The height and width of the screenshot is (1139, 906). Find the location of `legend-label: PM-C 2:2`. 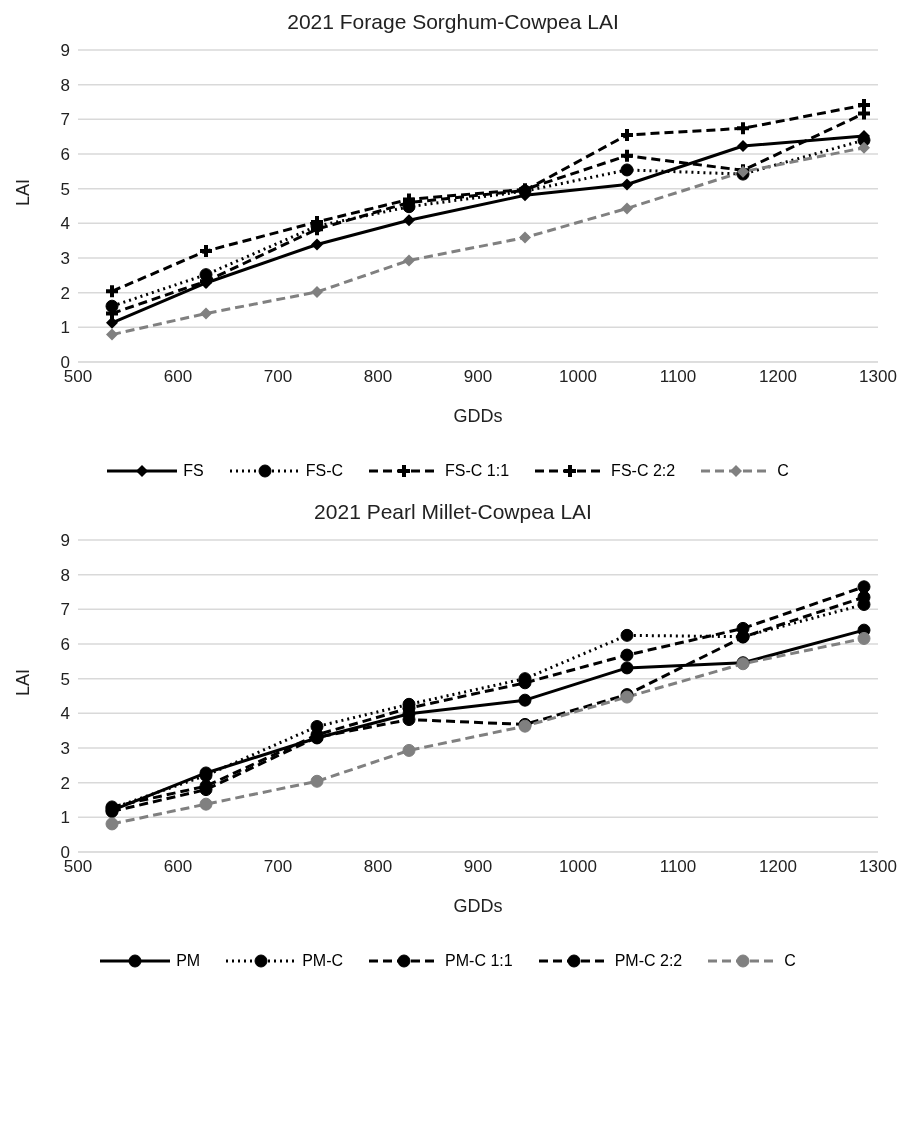

legend-label: PM-C 2:2 is located at coordinates (648, 961).